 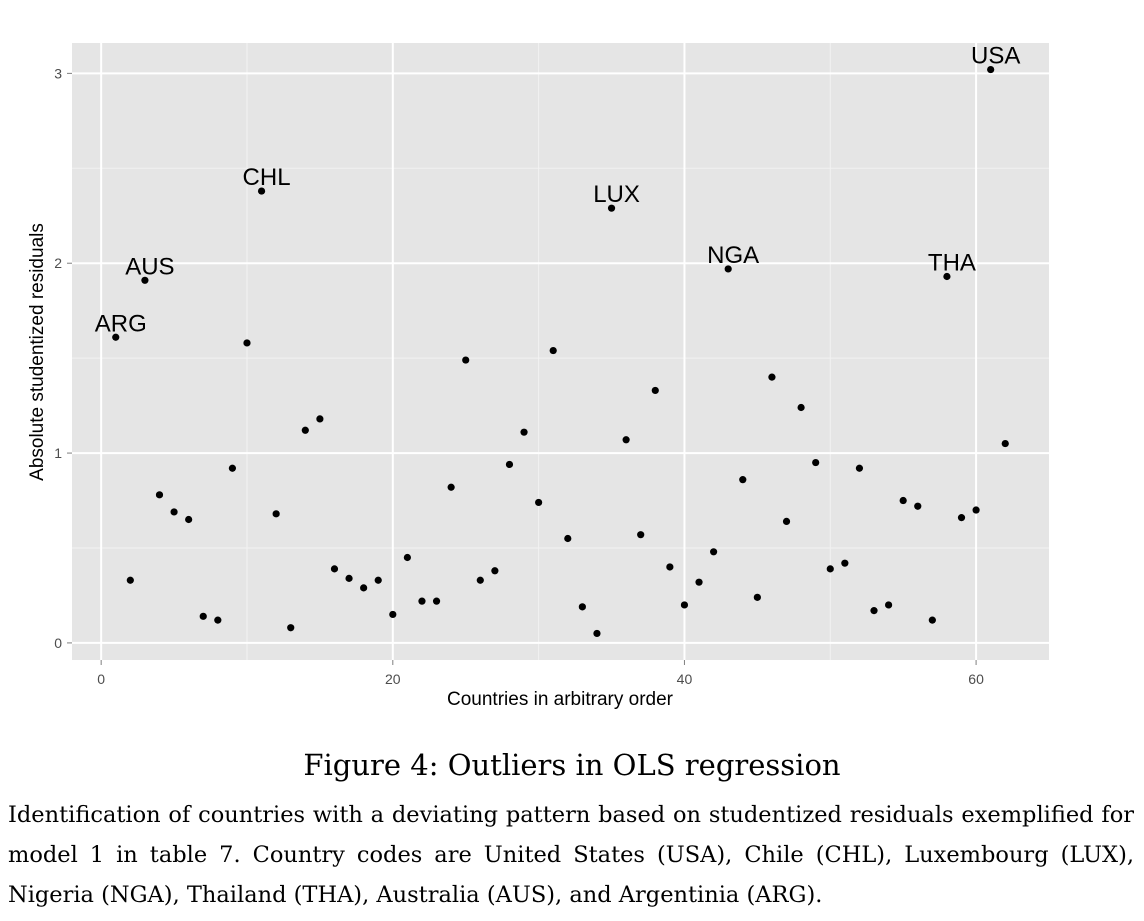 What do you see at coordinates (616, 194) in the screenshot?
I see `outlier-label: LUX` at bounding box center [616, 194].